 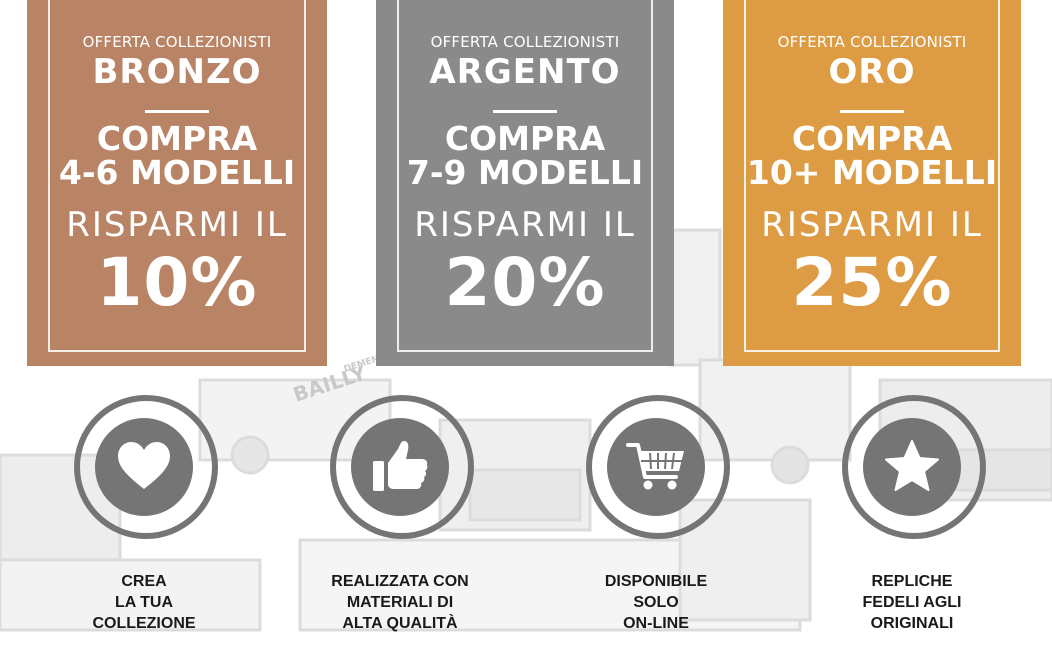 I want to click on caption-line: ORIGINALI, so click(x=912, y=623).